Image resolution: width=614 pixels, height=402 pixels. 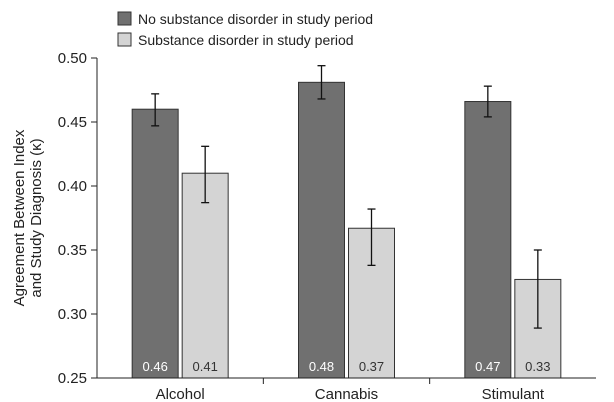 I want to click on x-category-label-stimulant: Stimulant, so click(x=513, y=394).